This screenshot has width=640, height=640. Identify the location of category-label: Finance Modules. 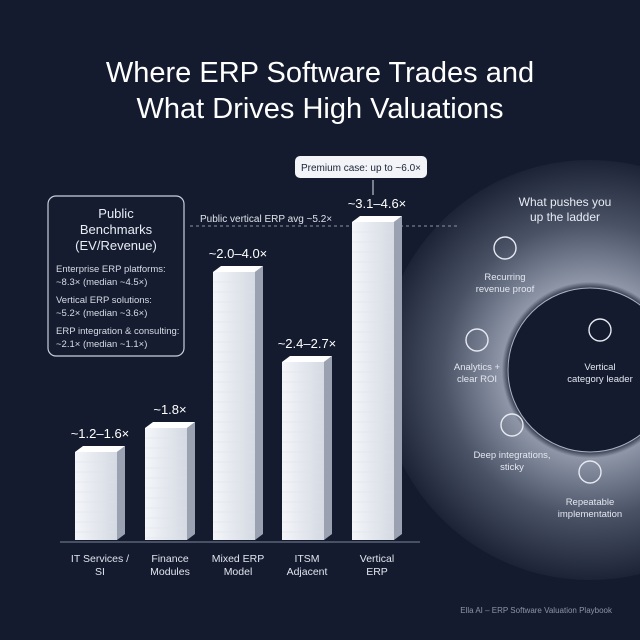
(170, 565).